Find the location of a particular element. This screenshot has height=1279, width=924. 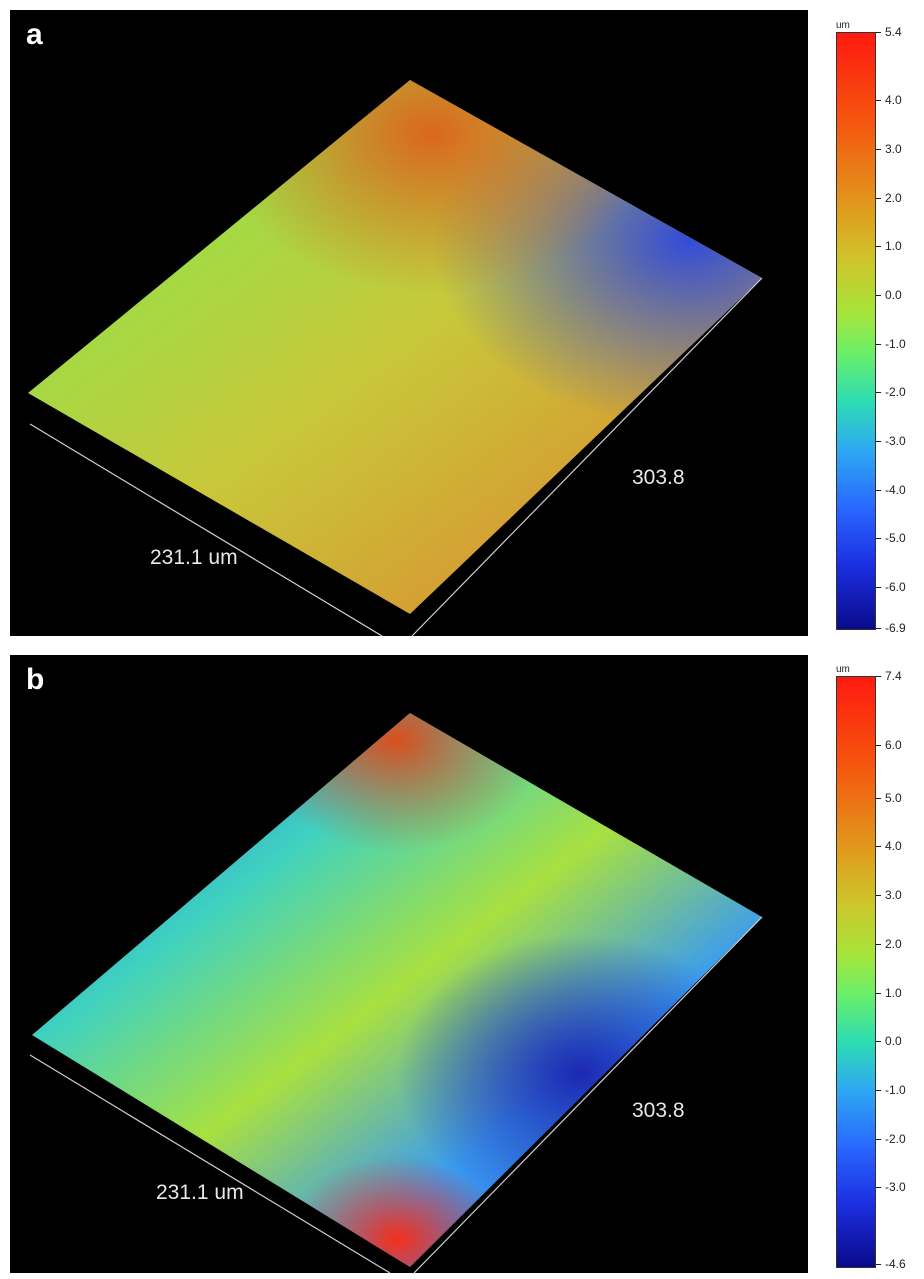

tick-a-12: -6.9 is located at coordinates (891, 628).